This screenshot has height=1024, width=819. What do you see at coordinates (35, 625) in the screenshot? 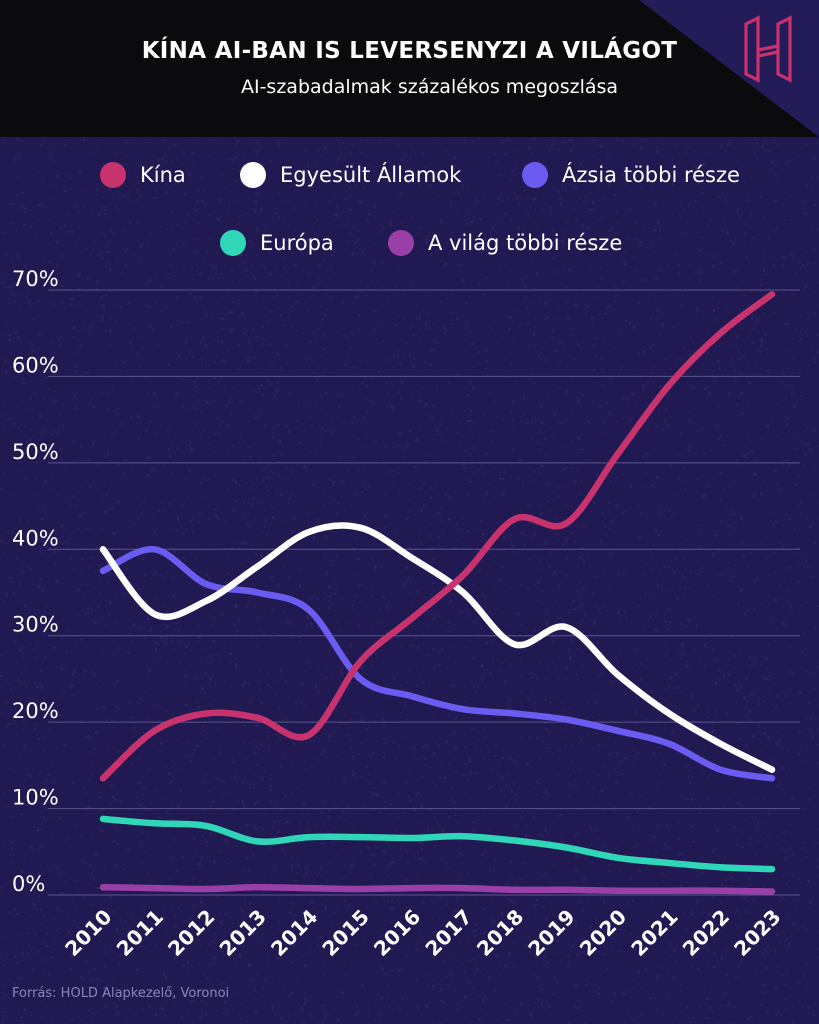
I see `y-tick-label: 30%` at bounding box center [35, 625].